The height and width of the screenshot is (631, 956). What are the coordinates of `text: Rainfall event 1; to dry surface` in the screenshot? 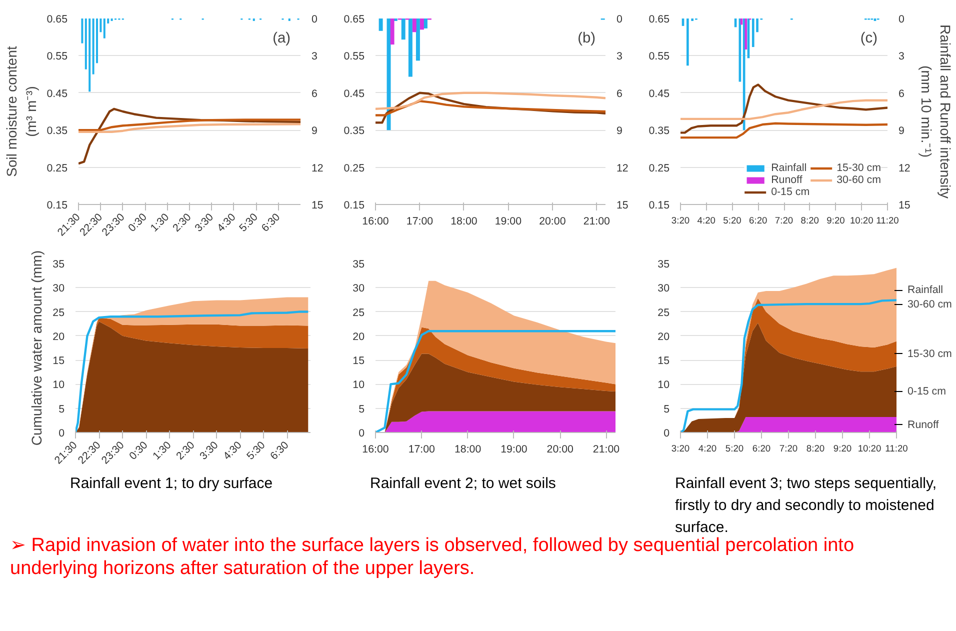 It's located at (171, 484).